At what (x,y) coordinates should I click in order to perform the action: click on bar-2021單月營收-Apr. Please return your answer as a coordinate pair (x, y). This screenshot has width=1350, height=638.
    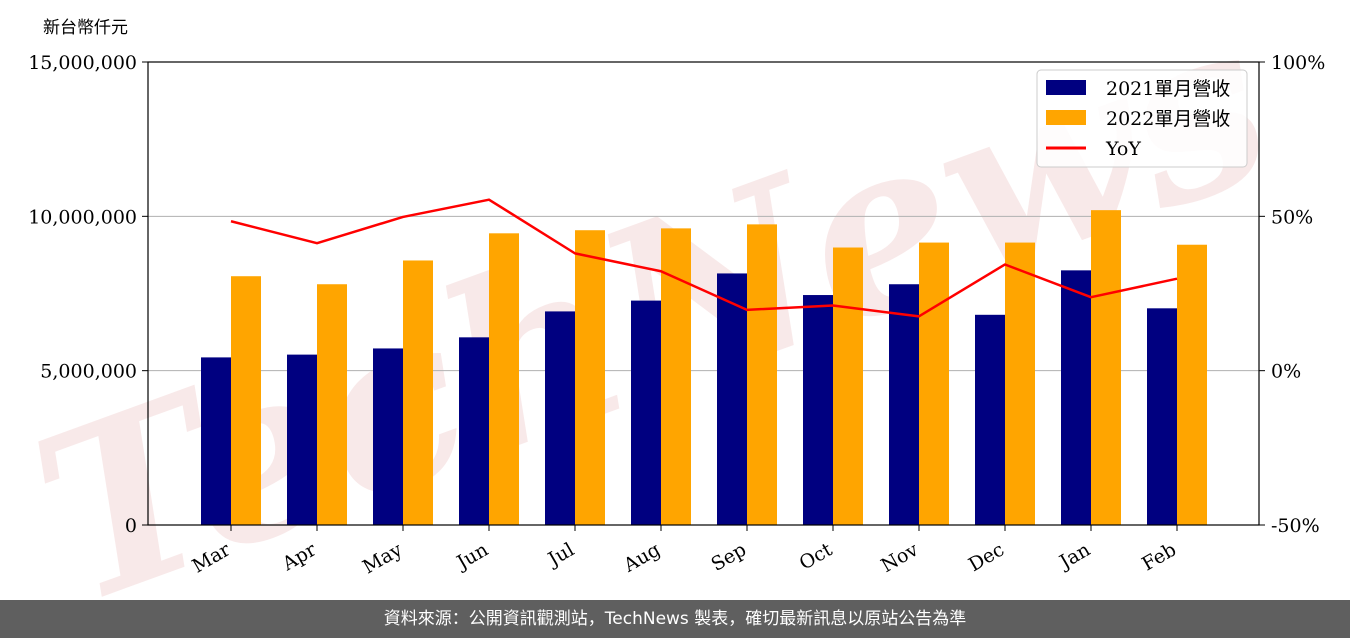
    Looking at the image, I should click on (302, 440).